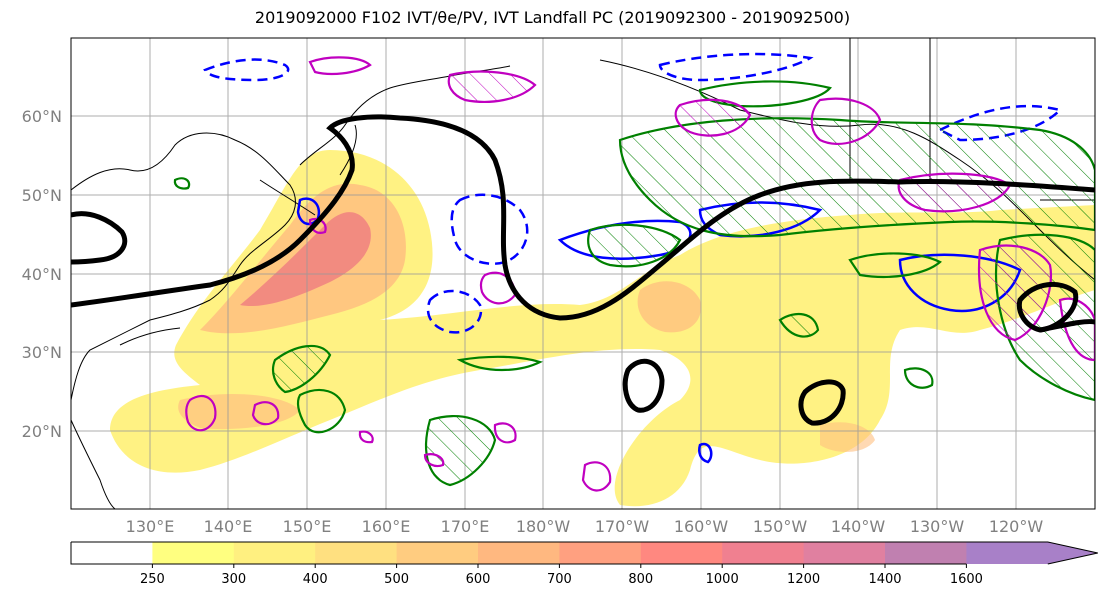 This screenshot has width=1105, height=603. Describe the element at coordinates (152, 579) in the screenshot. I see `colorbar-tick-label: 250` at that location.